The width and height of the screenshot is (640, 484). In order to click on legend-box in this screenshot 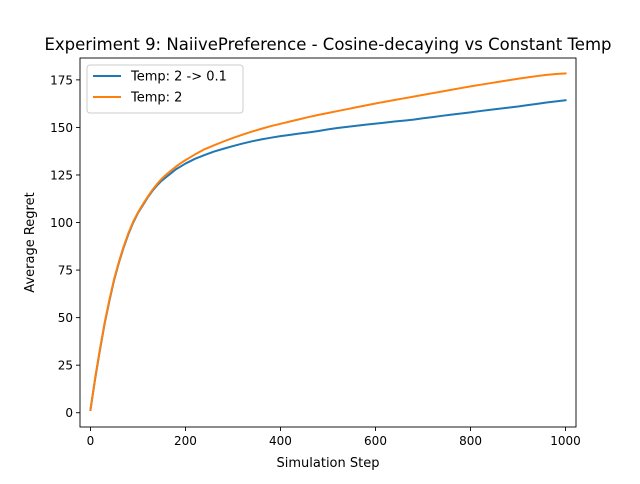, I will do `click(165, 89)`.